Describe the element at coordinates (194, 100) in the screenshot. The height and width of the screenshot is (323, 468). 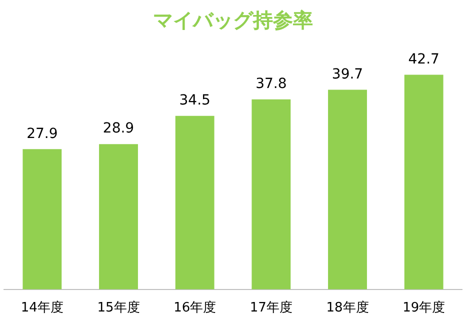
I see `data-label: 34.5` at that location.